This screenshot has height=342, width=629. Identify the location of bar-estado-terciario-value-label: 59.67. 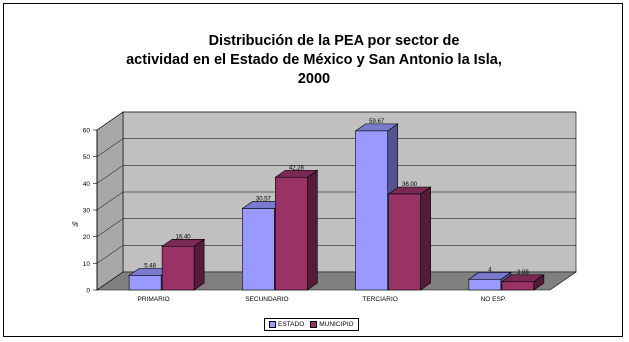
(377, 122).